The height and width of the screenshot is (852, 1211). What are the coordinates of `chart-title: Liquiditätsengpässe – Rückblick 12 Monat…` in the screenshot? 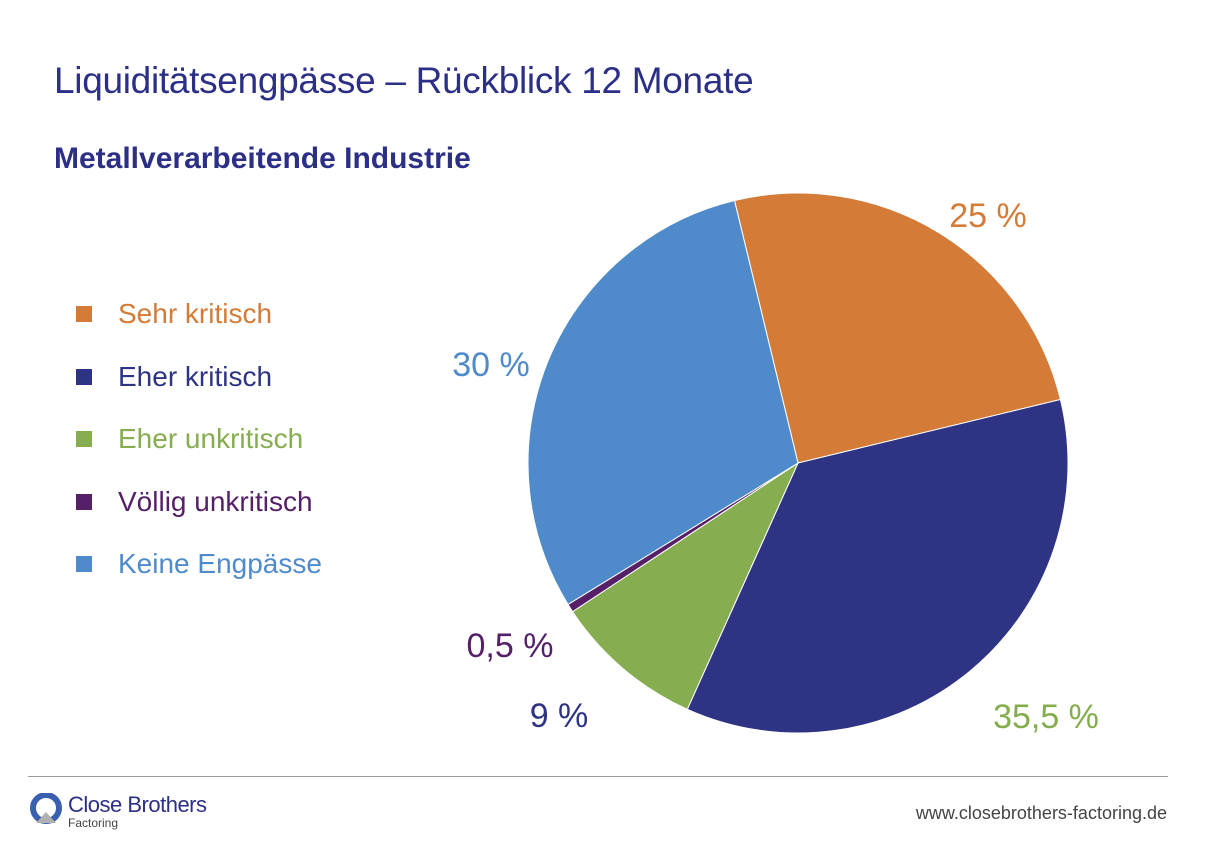 It's located at (404, 80).